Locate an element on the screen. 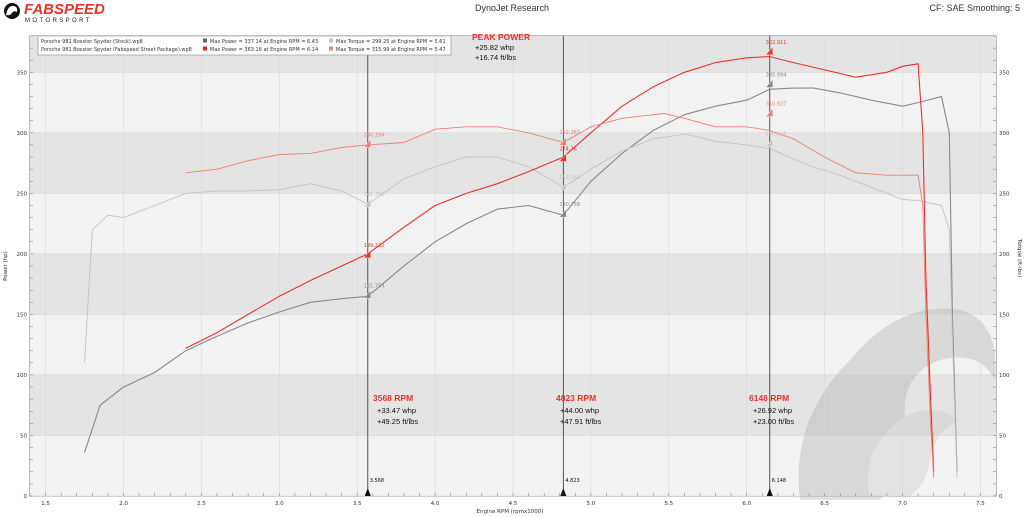 Image resolution: width=1024 pixels, height=517 pixels. marker-value-label: 290.226 is located at coordinates (776, 135).